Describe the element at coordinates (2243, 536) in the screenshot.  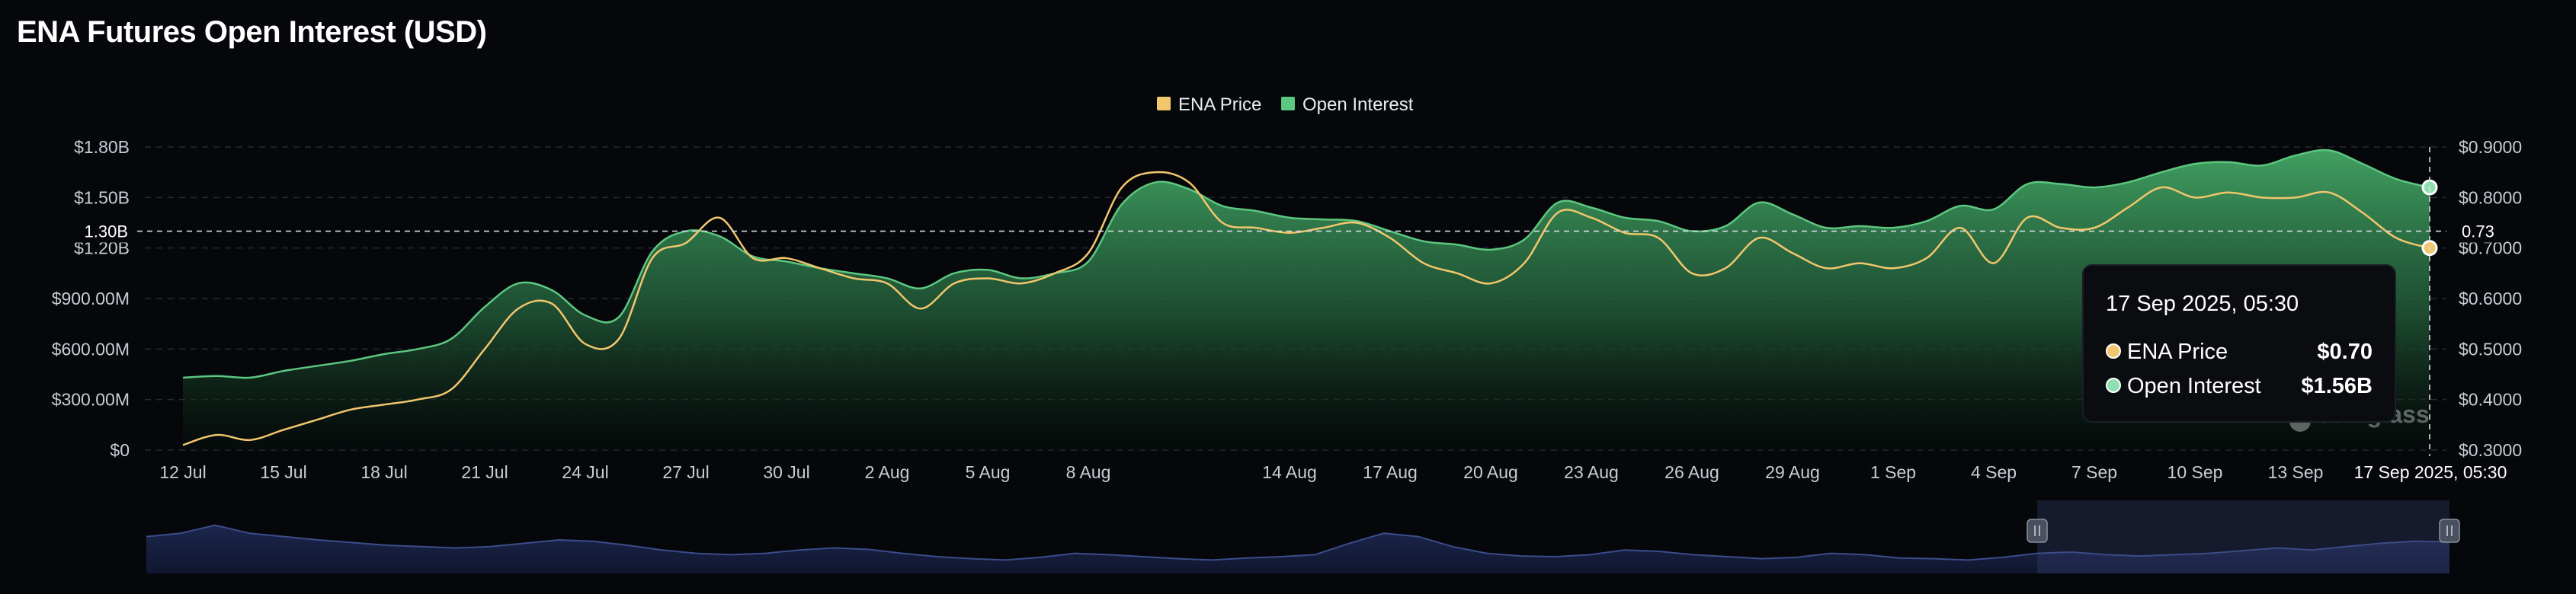
I see `navigator-selection` at that location.